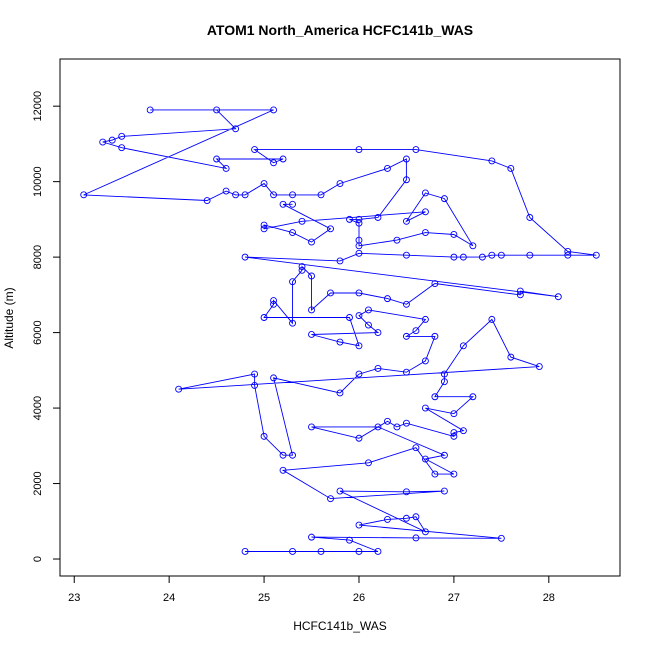  Describe the element at coordinates (549, 598) in the screenshot. I see `x-tick-label: 28` at that location.